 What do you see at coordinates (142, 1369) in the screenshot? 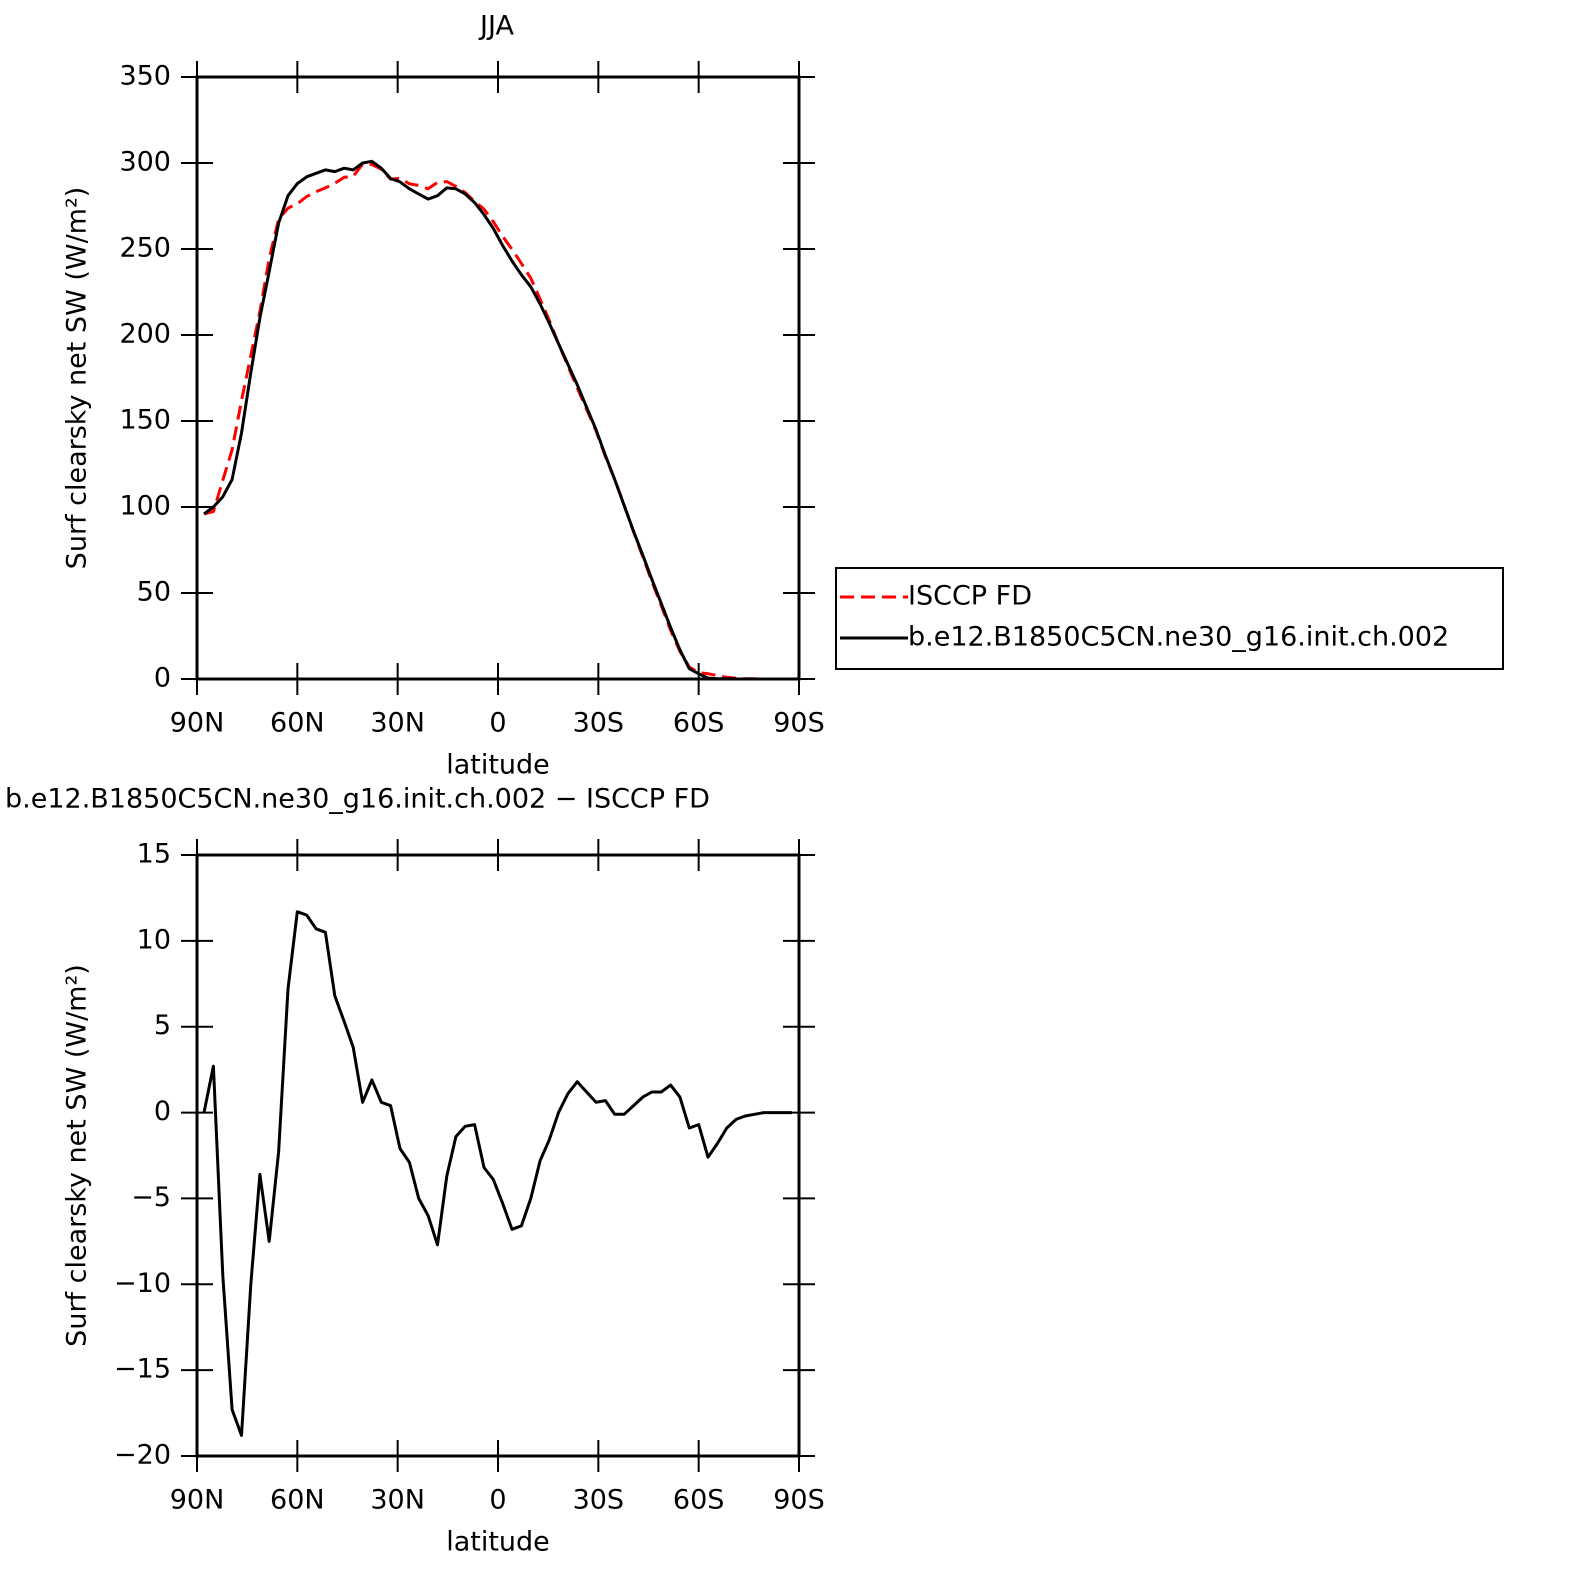
I see `y-tick-label: −15` at bounding box center [142, 1369].